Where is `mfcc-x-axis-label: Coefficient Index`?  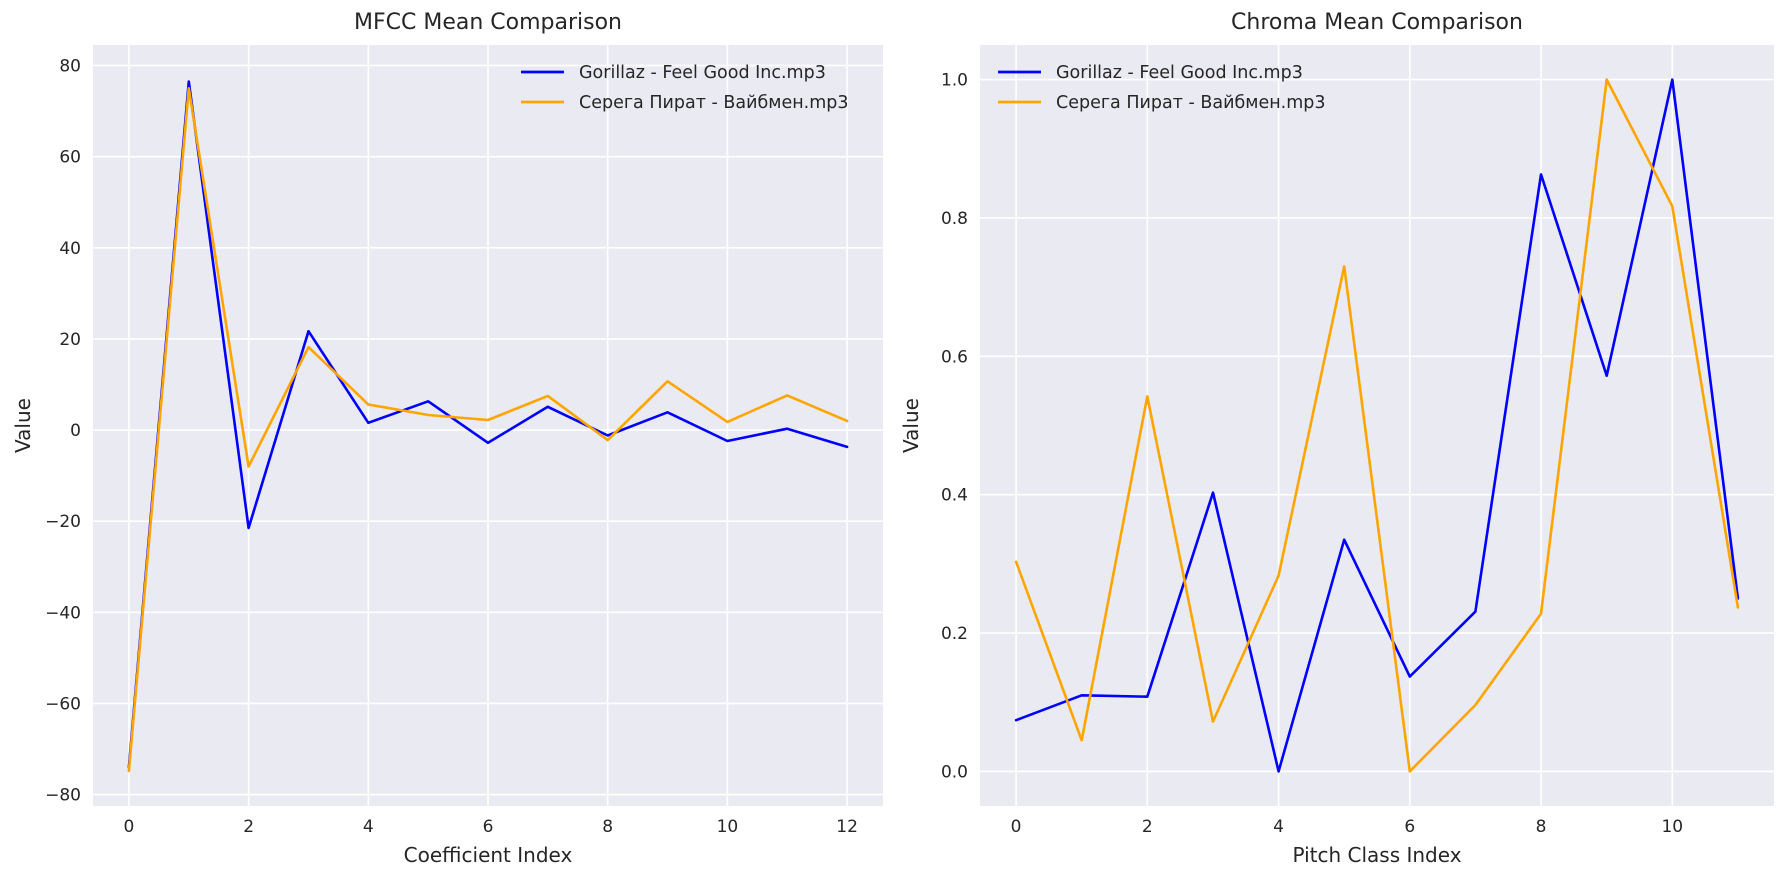 mfcc-x-axis-label: Coefficient Index is located at coordinates (488, 855).